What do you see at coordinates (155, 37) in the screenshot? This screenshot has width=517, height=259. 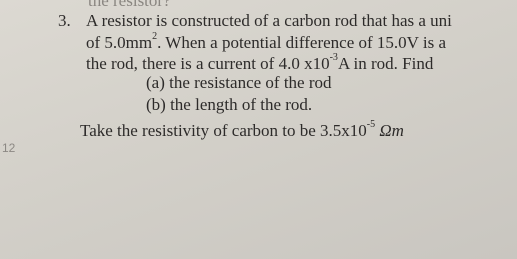 I see `superscript: 2` at bounding box center [155, 37].